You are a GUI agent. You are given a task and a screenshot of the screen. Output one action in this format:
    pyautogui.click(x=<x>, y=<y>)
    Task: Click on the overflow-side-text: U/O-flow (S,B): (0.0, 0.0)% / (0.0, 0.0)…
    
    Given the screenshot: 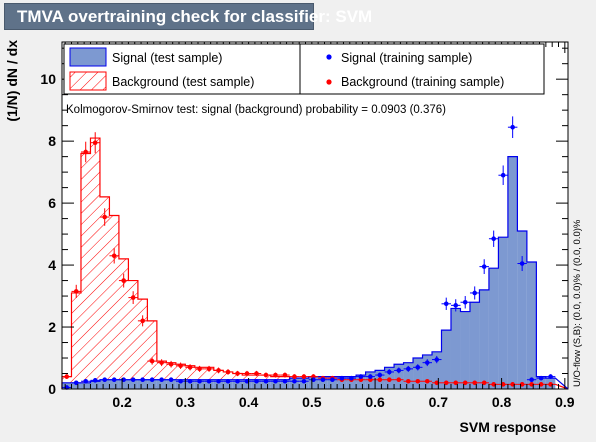 What is the action you would take?
    pyautogui.click(x=577, y=303)
    